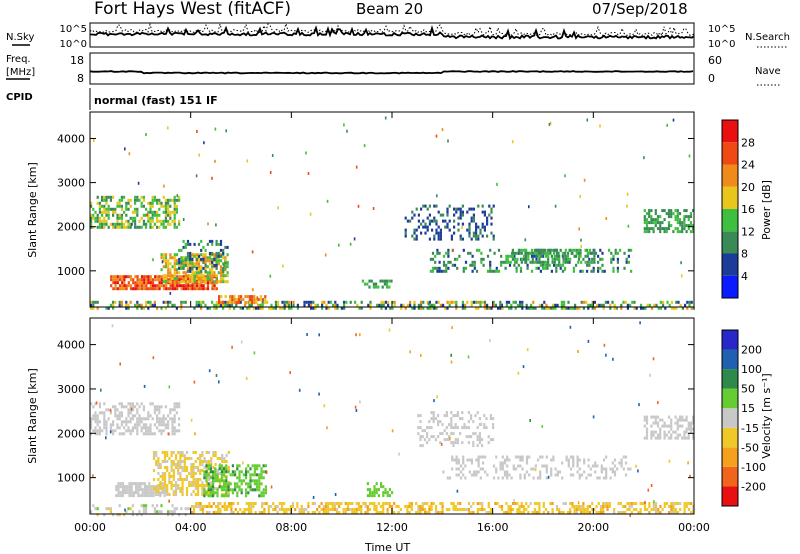  Describe the element at coordinates (766, 210) in the screenshot. I see `power-colorbar-label: Power [dB]` at that location.